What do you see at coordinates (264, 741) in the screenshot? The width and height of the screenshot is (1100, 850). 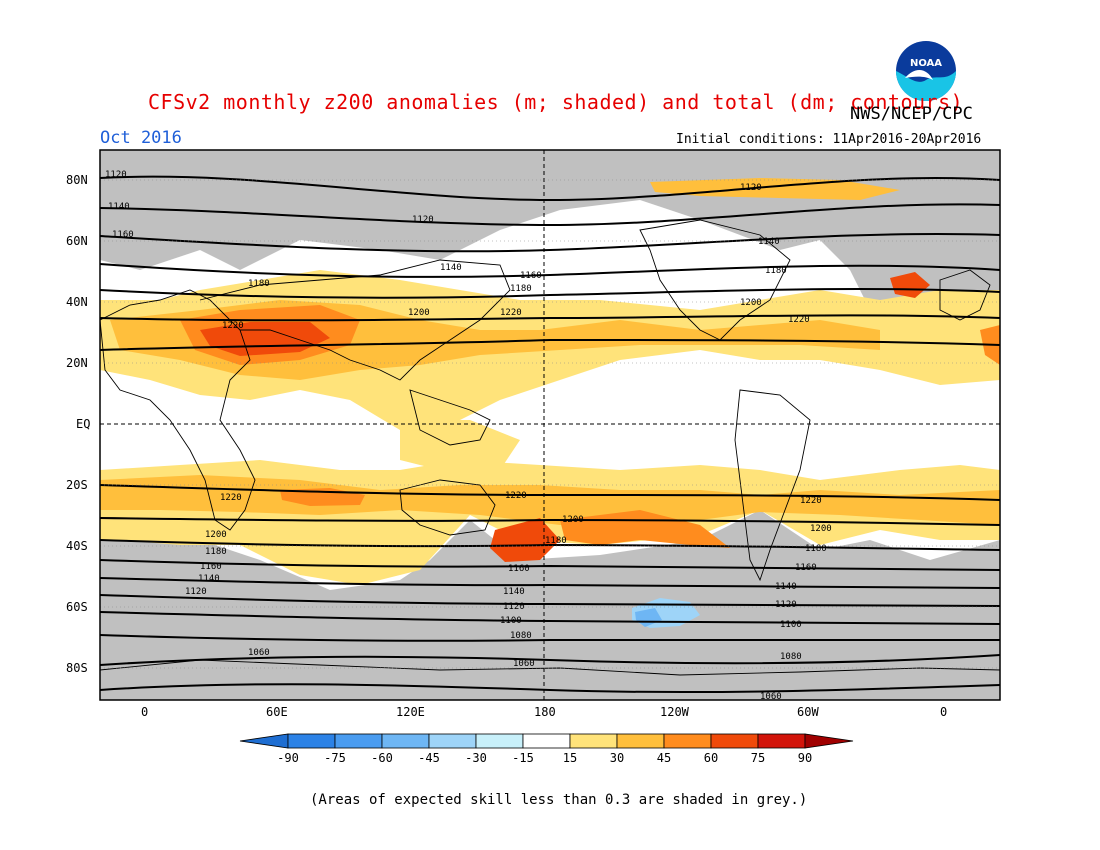 I see `colorbar-arrow-left` at bounding box center [264, 741].